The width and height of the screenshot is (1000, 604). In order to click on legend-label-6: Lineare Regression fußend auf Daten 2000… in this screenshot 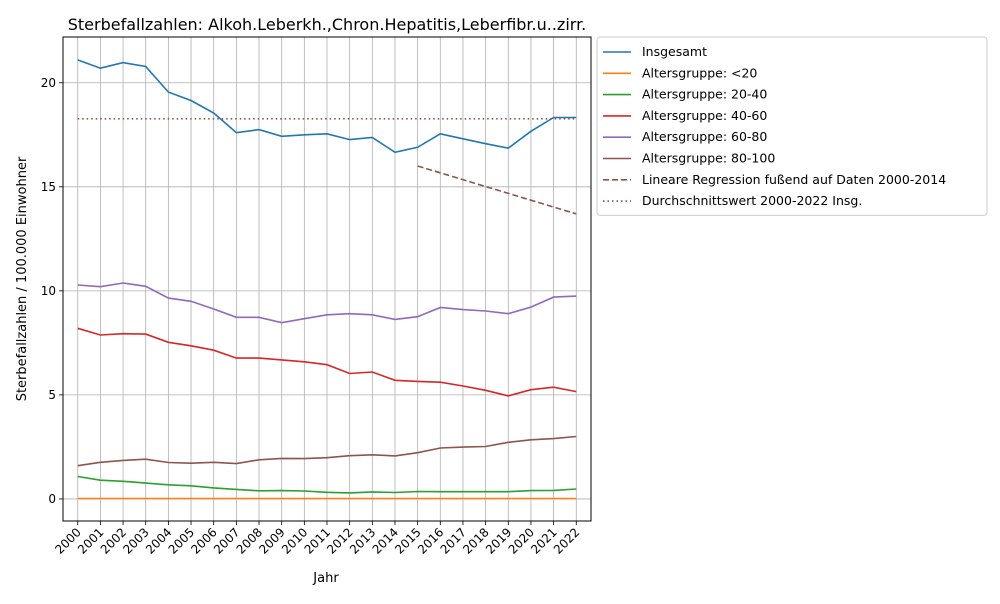, I will do `click(794, 179)`.